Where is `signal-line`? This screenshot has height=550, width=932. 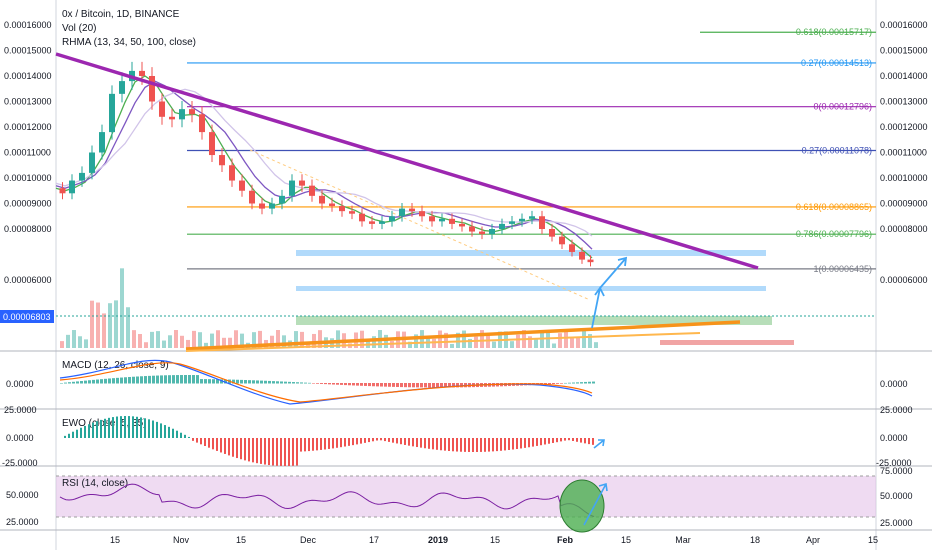
signal-line is located at coordinates (326, 382).